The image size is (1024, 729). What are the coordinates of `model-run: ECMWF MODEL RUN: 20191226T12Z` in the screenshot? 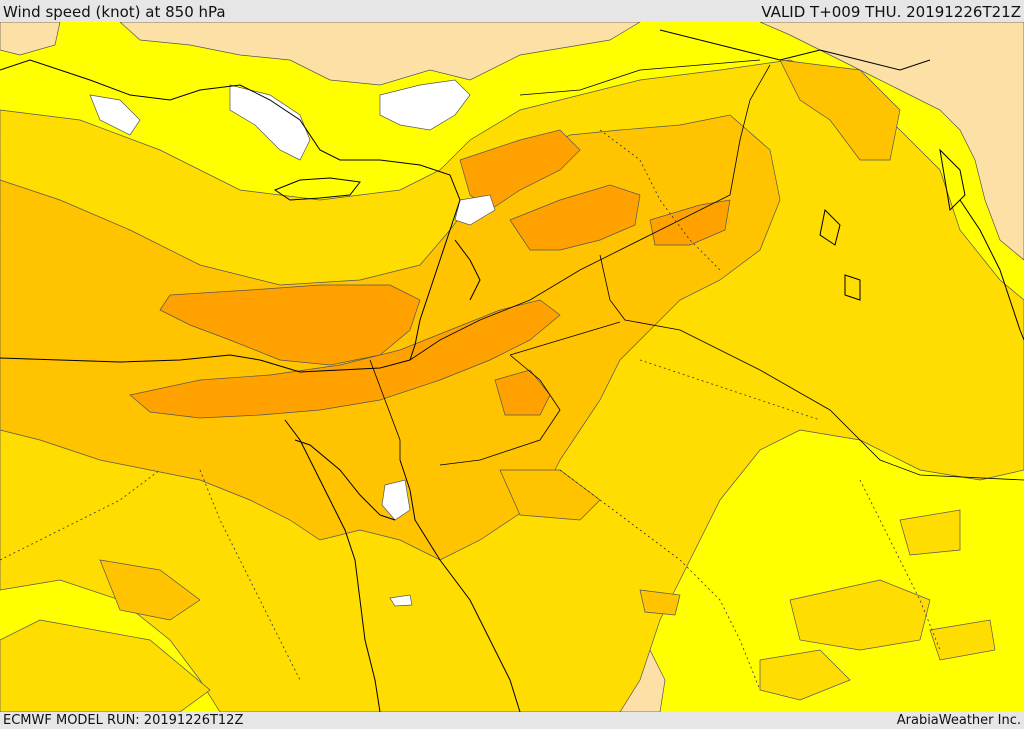 It's located at (123, 720).